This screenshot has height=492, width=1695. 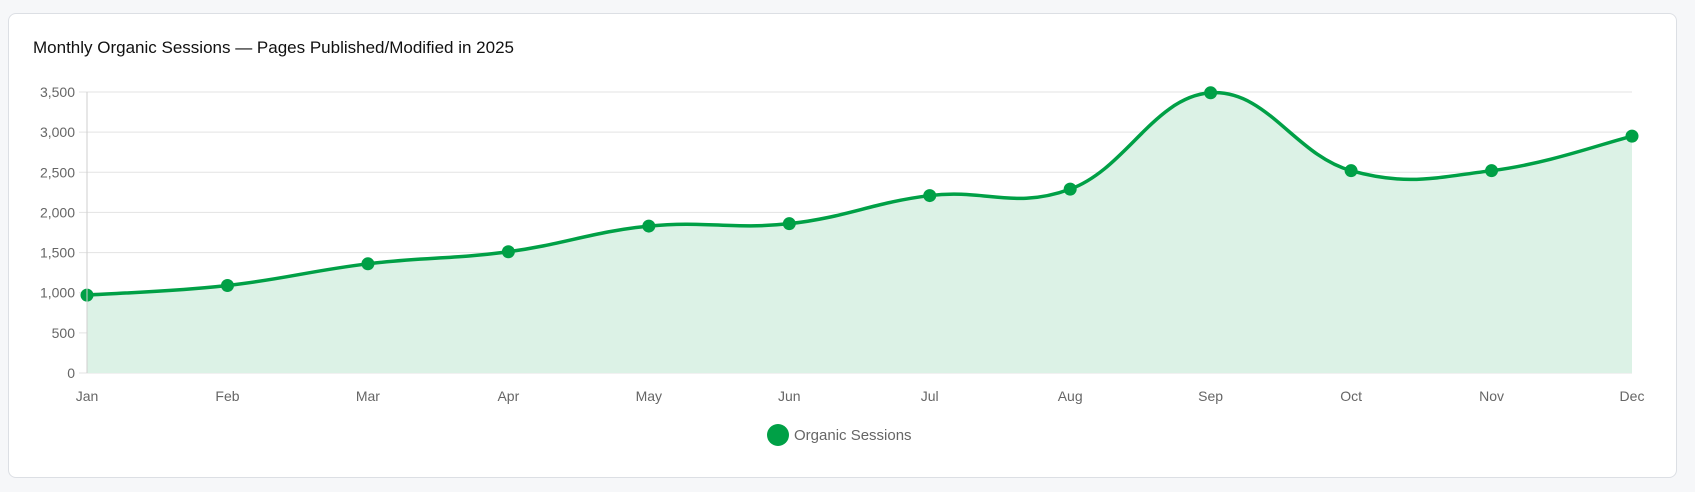 What do you see at coordinates (930, 196) in the screenshot?
I see `data-point-jul` at bounding box center [930, 196].